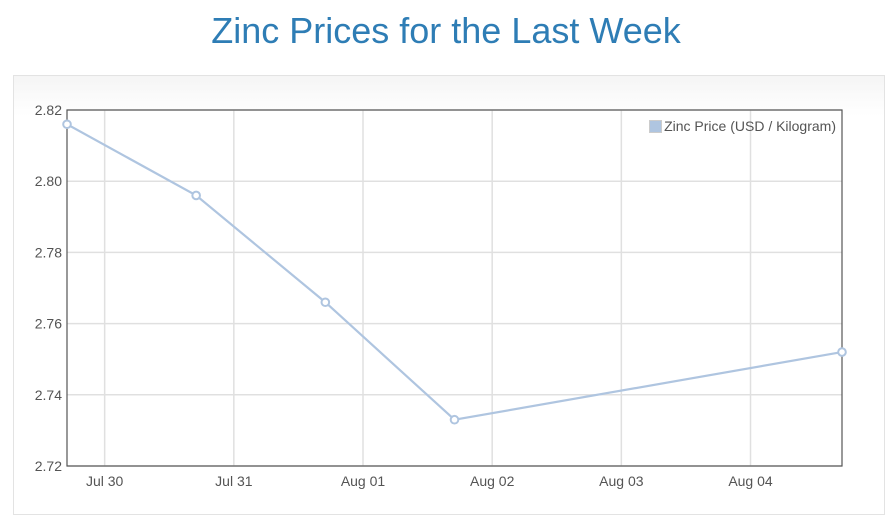  I want to click on y-tick-label: 2.80, so click(48, 181).